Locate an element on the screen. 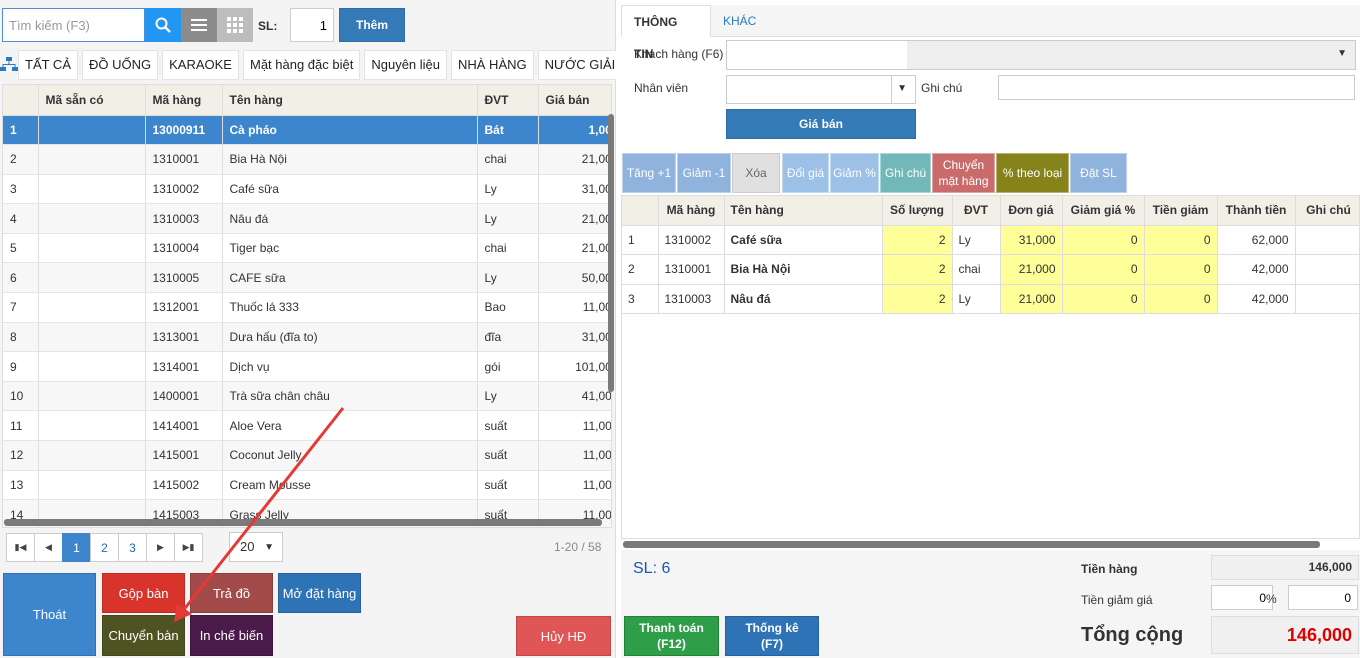 The width and height of the screenshot is (1360, 658). list-view-button is located at coordinates (199, 25).